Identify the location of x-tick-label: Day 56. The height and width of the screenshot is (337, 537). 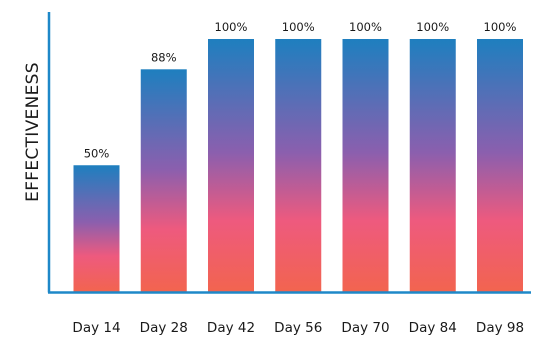
(298, 328).